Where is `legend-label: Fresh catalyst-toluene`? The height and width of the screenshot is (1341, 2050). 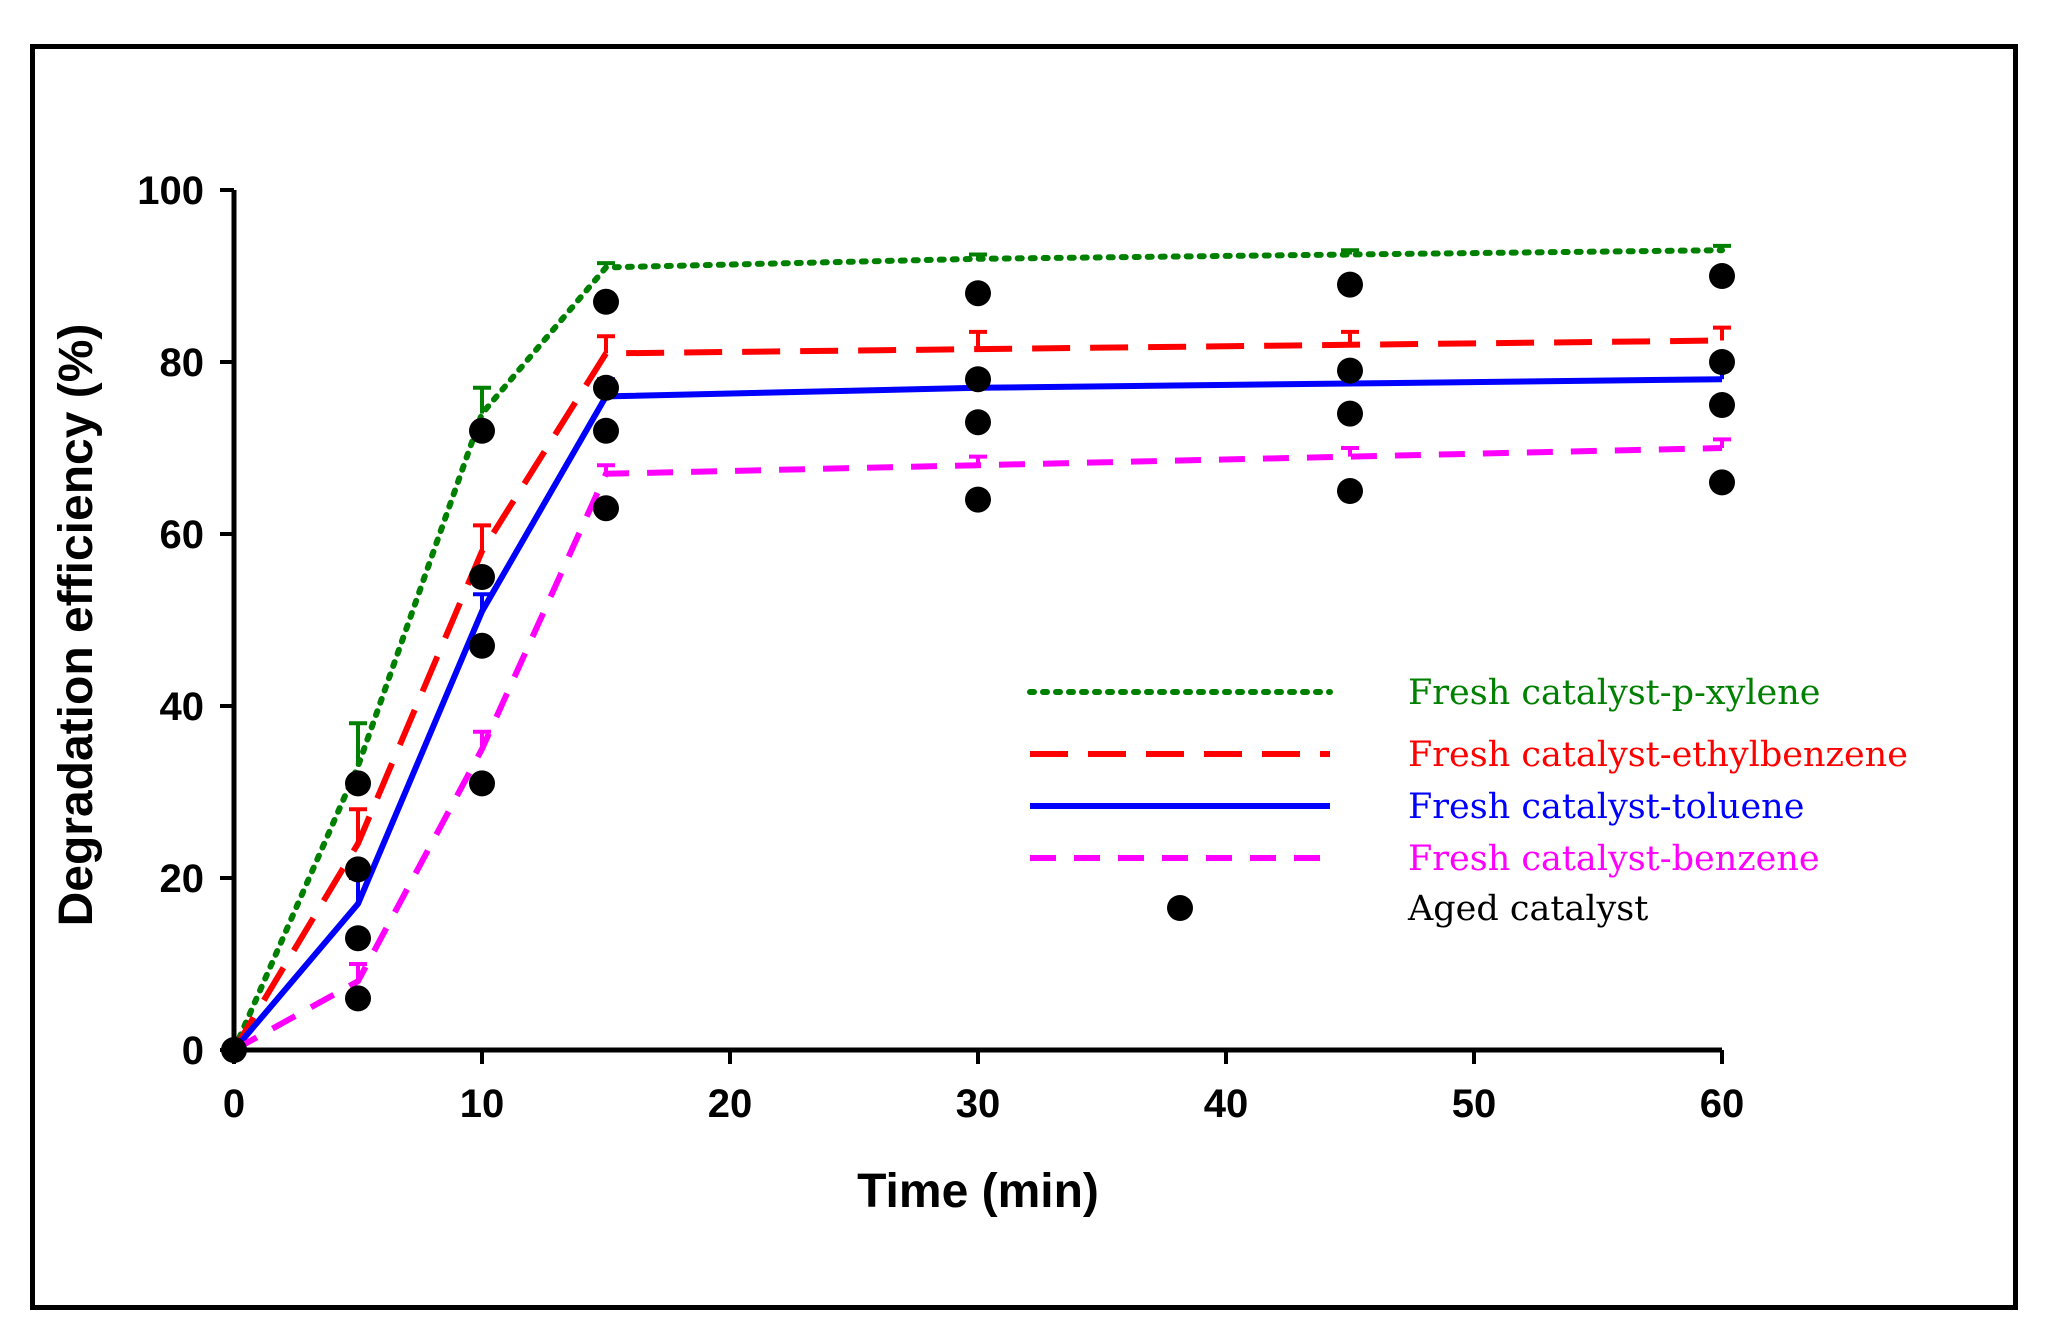 legend-label: Fresh catalyst-toluene is located at coordinates (1606, 807).